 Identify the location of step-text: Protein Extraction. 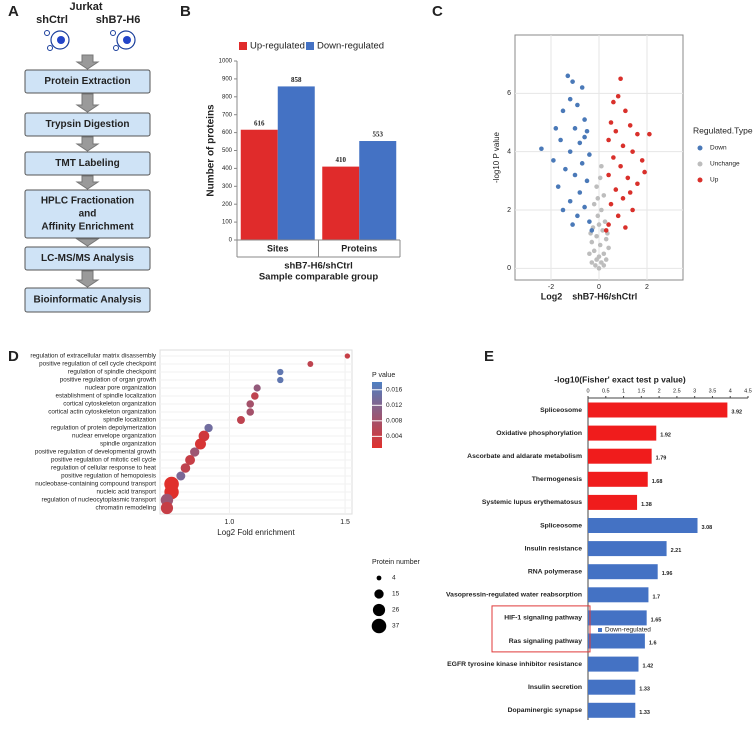
(87, 81).